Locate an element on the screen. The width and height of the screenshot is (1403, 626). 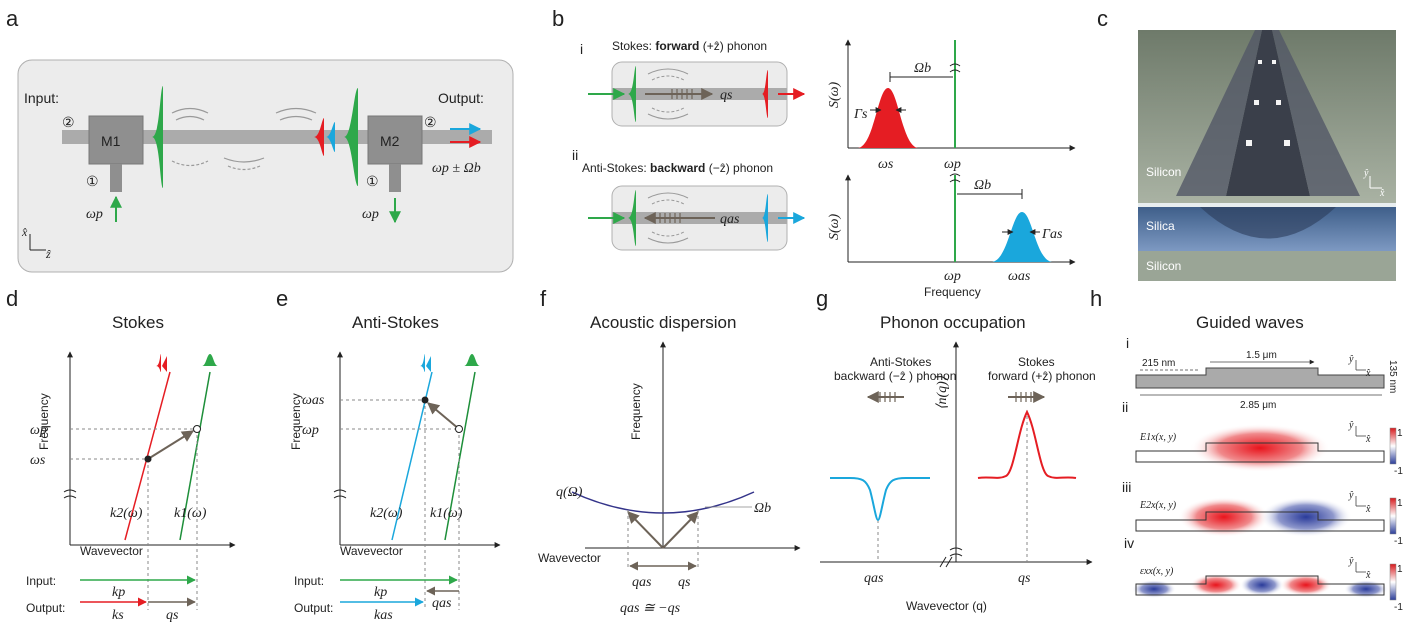
e-k2-label: k2(ω) is located at coordinates (386, 513).